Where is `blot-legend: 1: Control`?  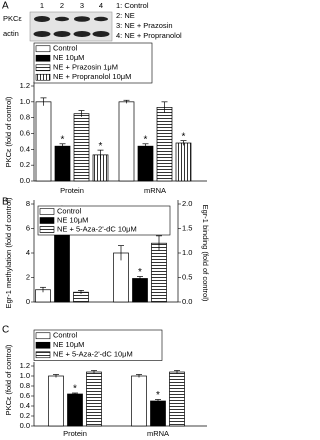
blot-legend: 1: Control is located at coordinates (132, 5).